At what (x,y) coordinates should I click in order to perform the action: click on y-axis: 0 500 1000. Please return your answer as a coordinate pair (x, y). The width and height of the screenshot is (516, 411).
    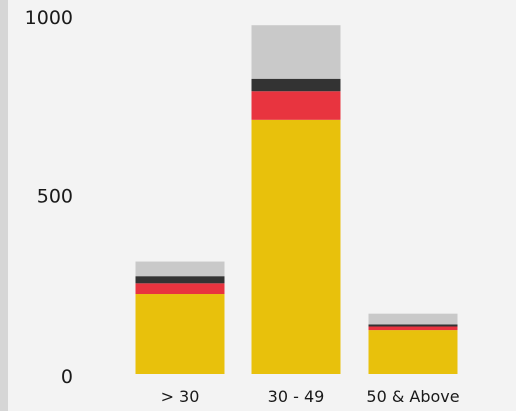
    Looking at the image, I should click on (49, 197).